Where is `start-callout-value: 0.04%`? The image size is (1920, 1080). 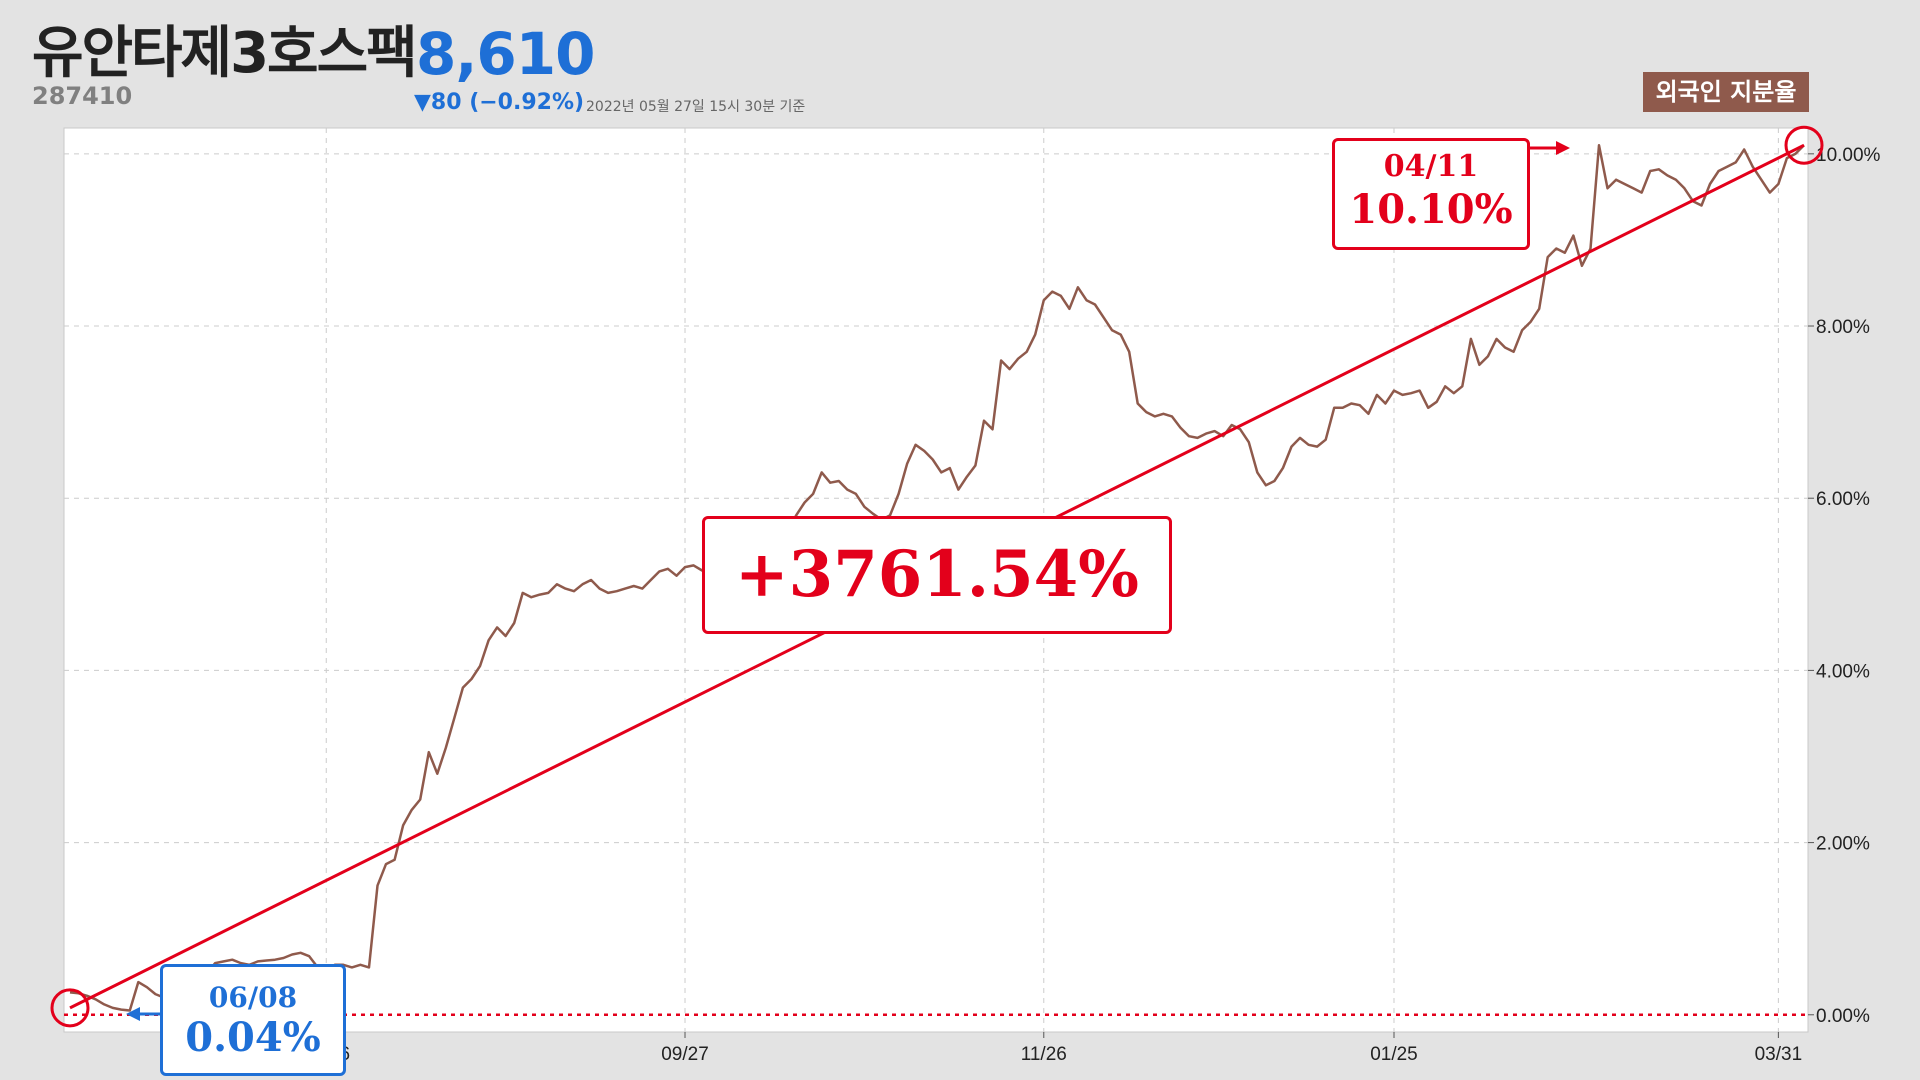
start-callout-value: 0.04% is located at coordinates (253, 1037).